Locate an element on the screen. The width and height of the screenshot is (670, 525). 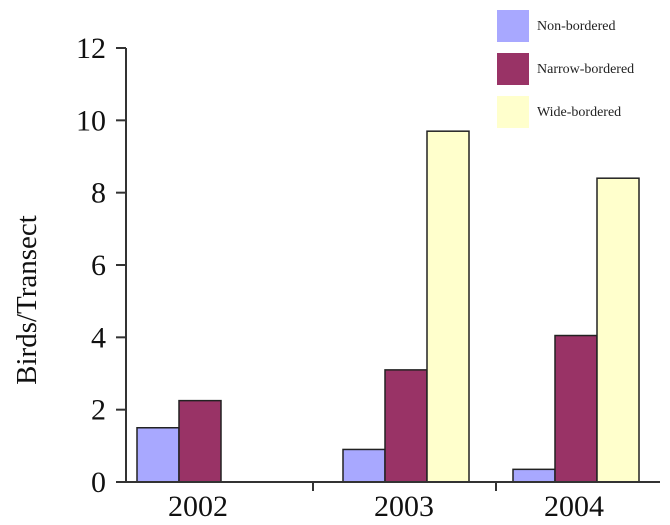
y-ticks-group: 0 2 4 6 8 10 12 is located at coordinates (101, 265).